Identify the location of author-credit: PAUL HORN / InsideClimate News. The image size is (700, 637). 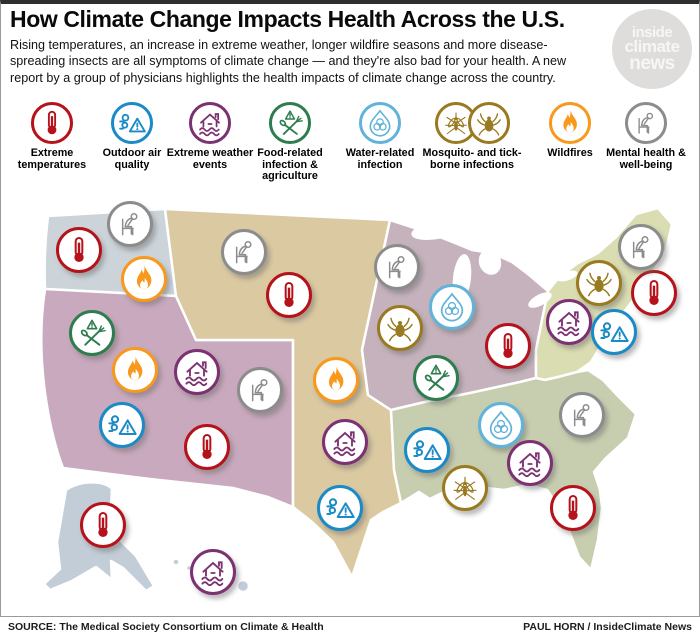
(607, 627).